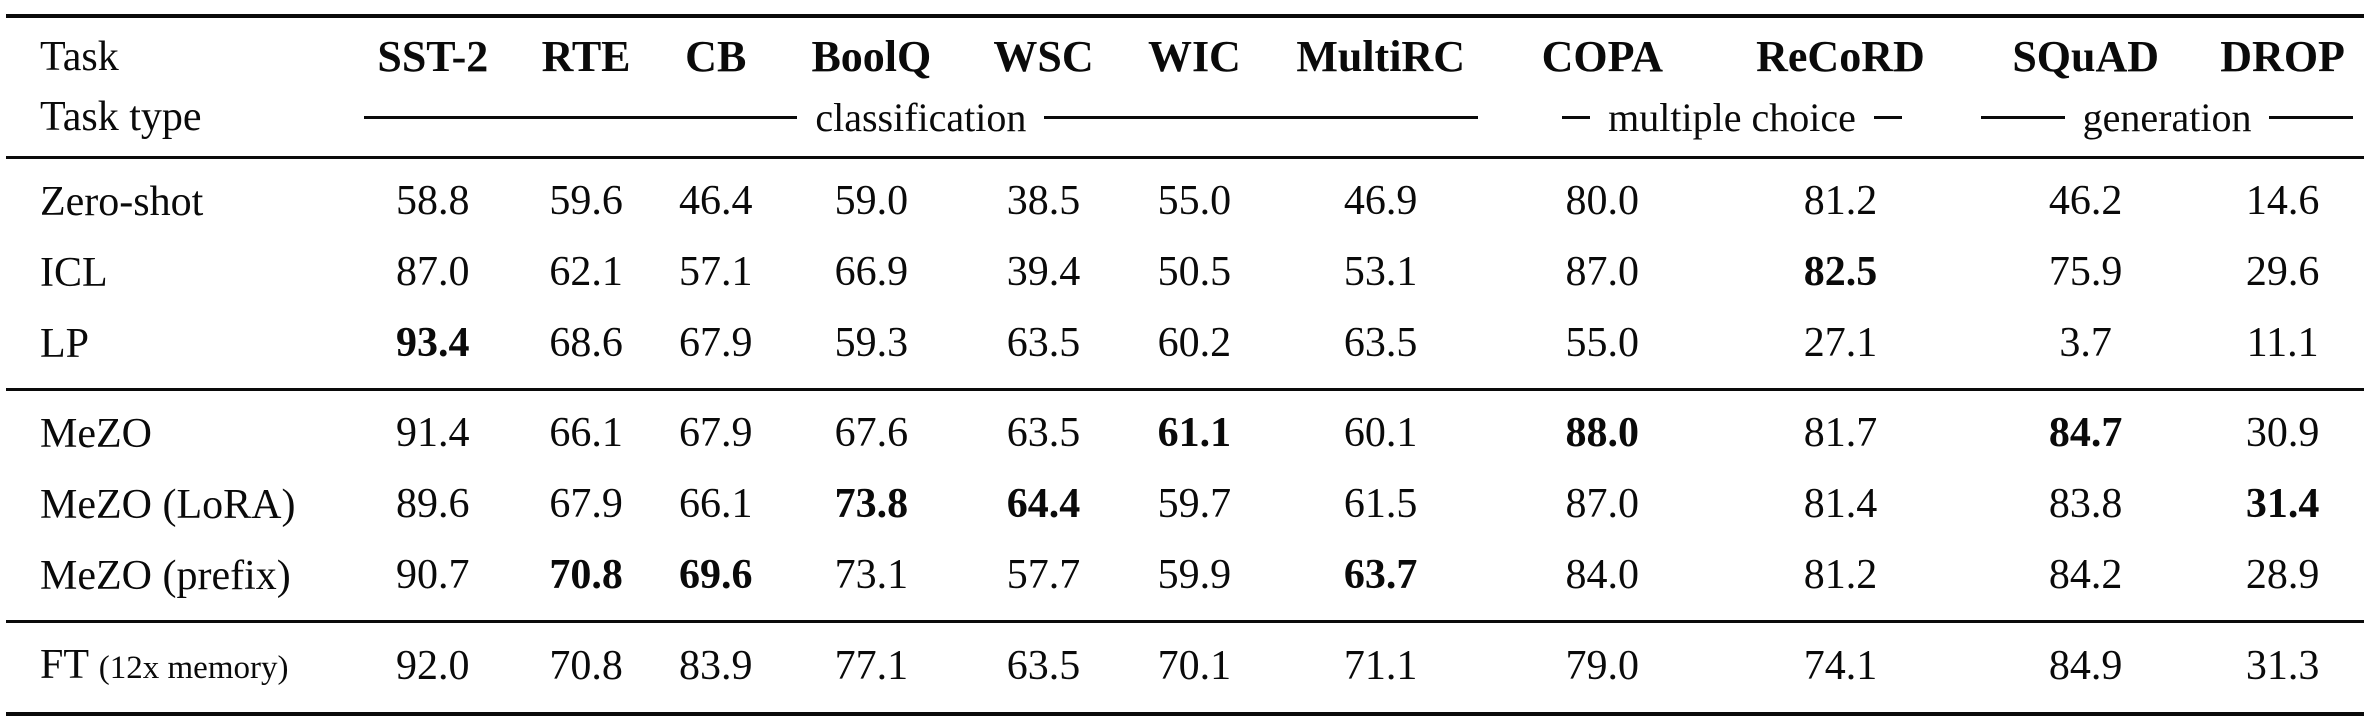  I want to click on col-header-wsc: WSC, so click(1043, 56).